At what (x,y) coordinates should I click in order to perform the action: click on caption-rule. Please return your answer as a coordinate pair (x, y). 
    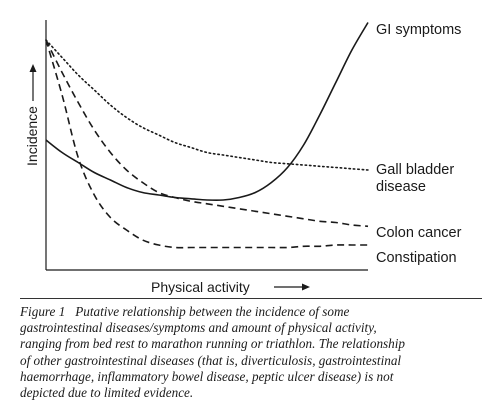
    Looking at the image, I should click on (251, 298).